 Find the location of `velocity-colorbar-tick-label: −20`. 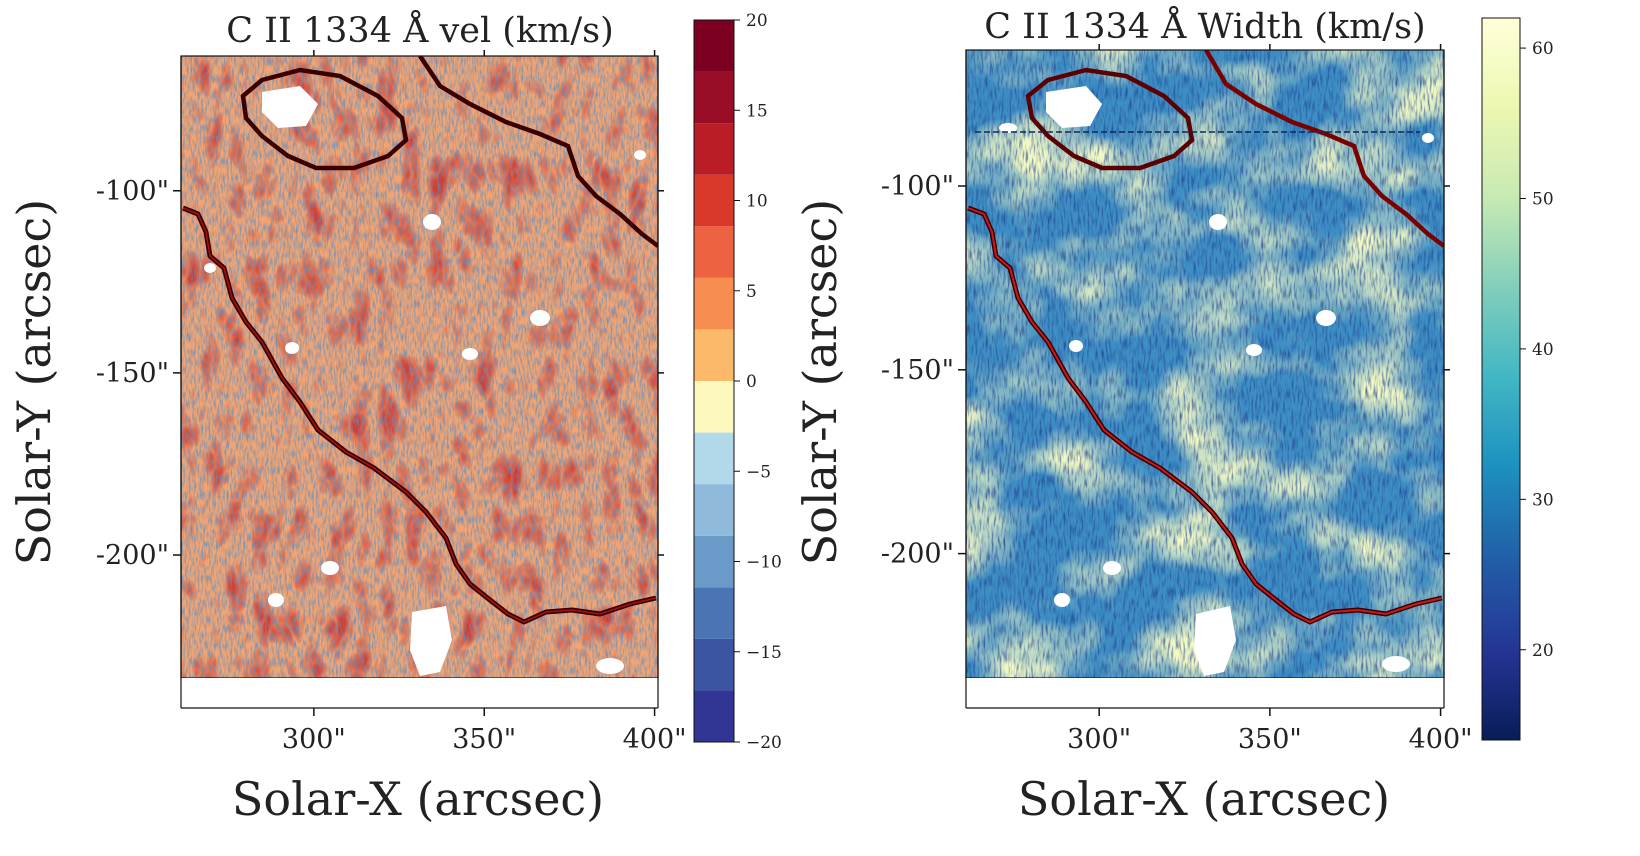

velocity-colorbar-tick-label: −20 is located at coordinates (764, 743).